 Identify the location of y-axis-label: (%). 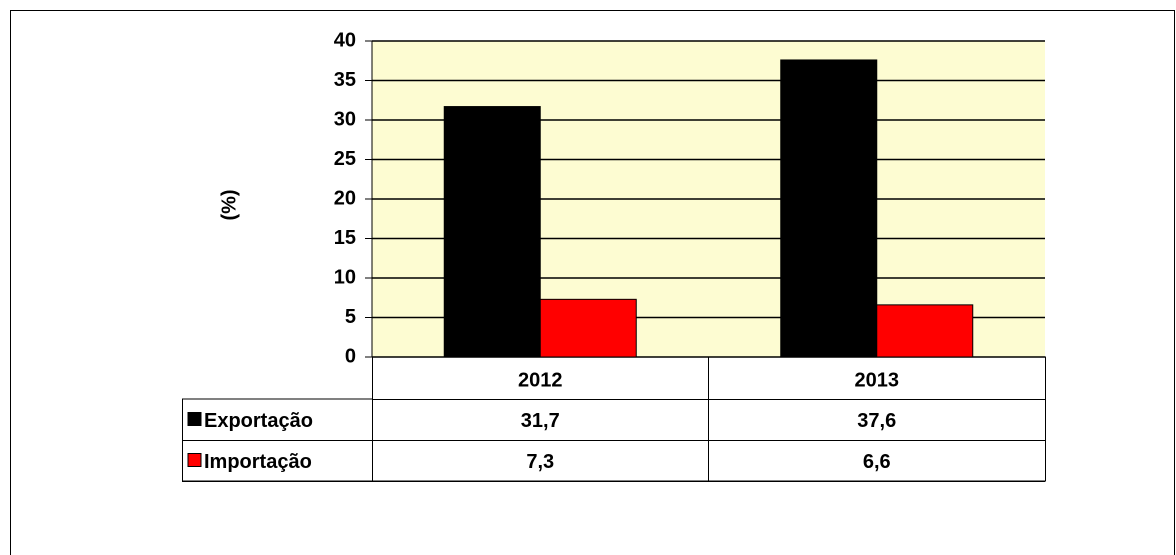
(229, 204).